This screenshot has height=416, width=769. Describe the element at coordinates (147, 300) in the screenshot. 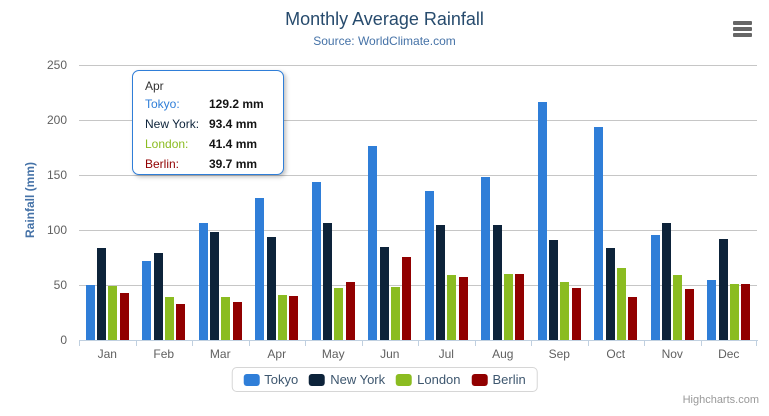

I see `bar-tokyo-feb` at that location.